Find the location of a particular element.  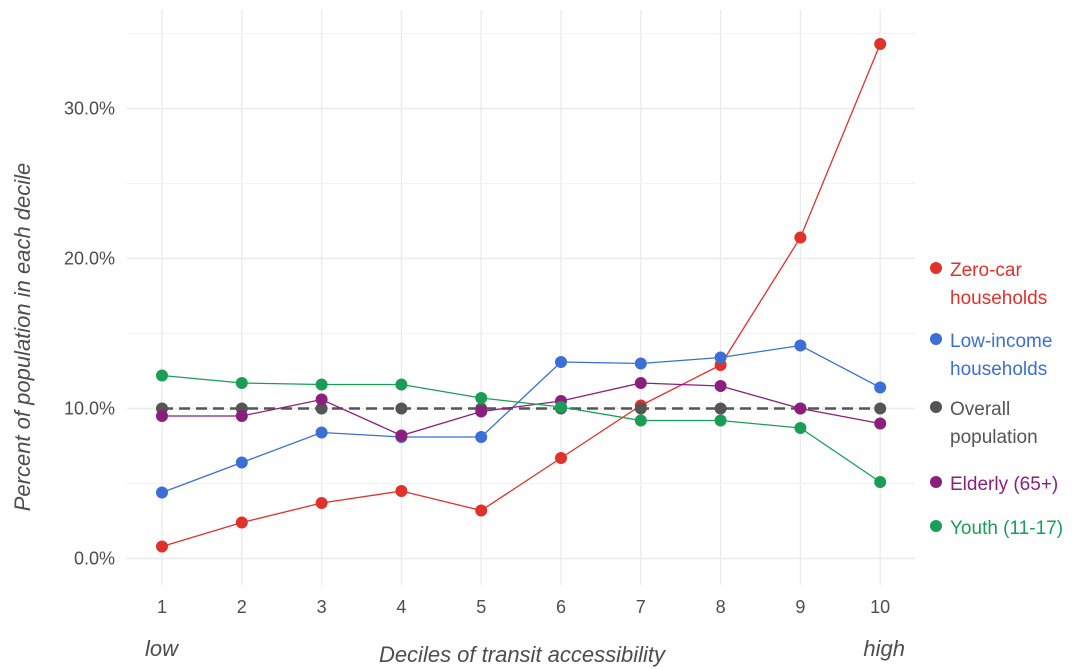

x-tick-label: 4 is located at coordinates (401, 607).